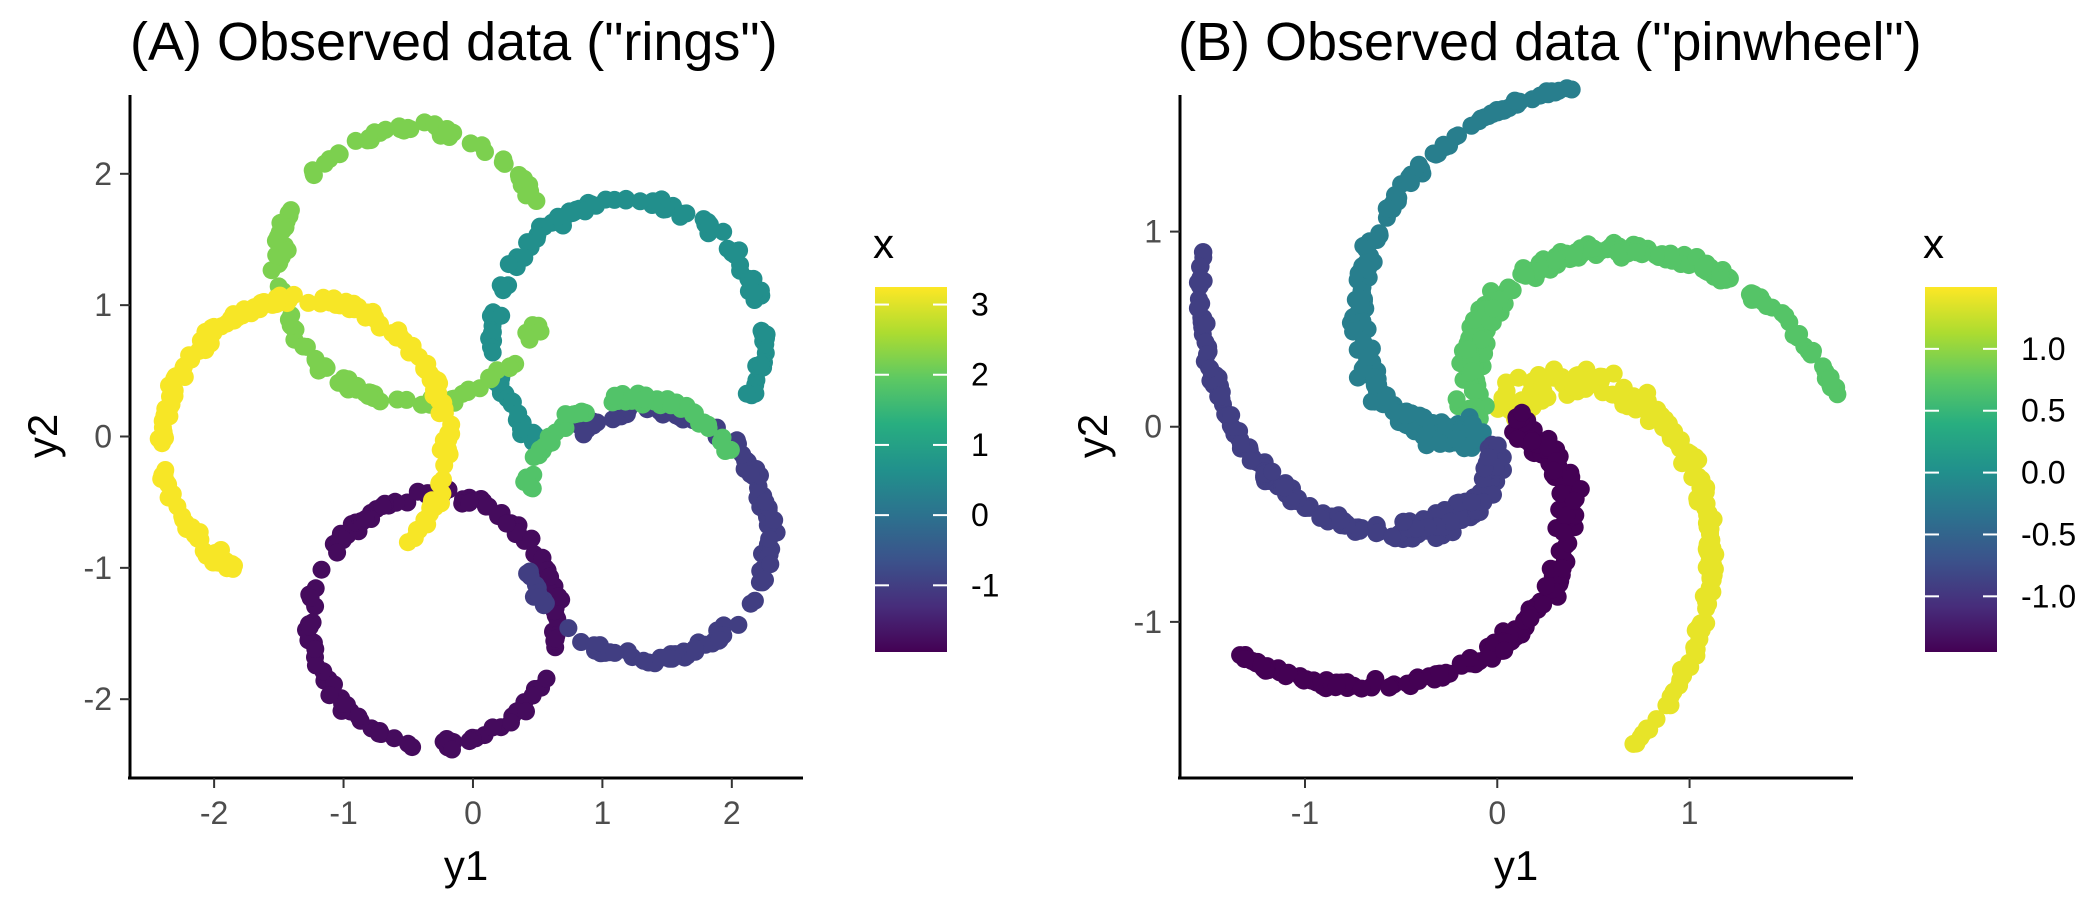  What do you see at coordinates (42, 436) in the screenshot?
I see `y-axis-label: y2` at bounding box center [42, 436].